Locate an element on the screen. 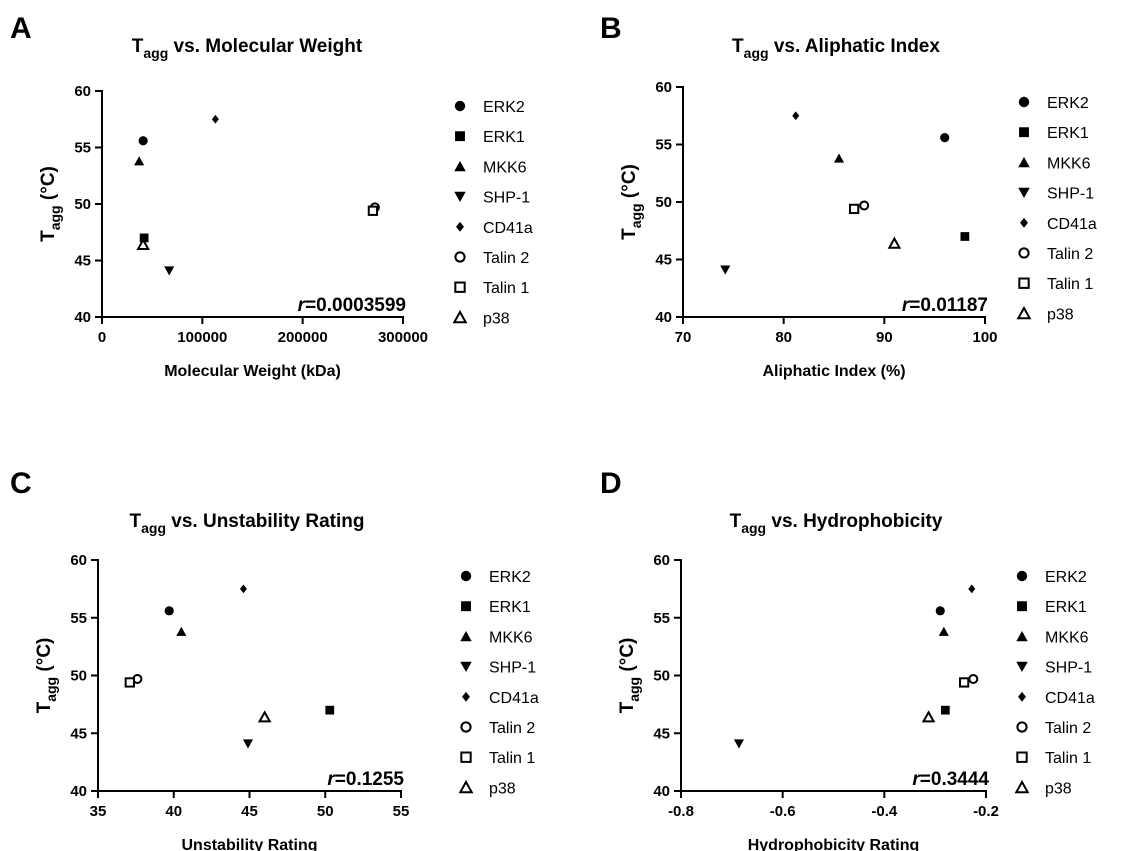  x-tick-label: 40 is located at coordinates (173, 811).